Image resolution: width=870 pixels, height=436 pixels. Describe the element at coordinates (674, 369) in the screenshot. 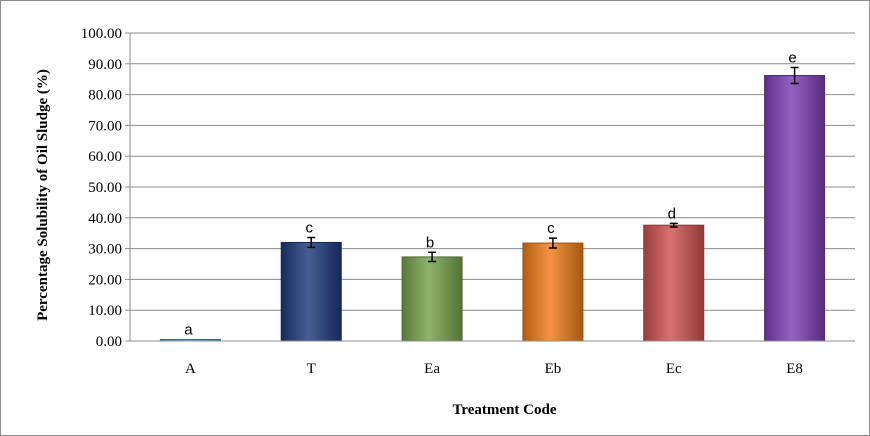

I see `x-tick-label: Ec` at that location.